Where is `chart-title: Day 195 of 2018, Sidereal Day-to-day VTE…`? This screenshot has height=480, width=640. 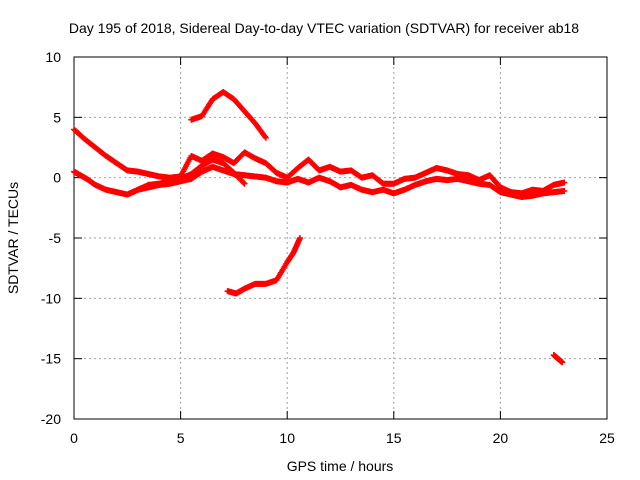 chart-title: Day 195 of 2018, Sidereal Day-to-day VTE… is located at coordinates (324, 28).